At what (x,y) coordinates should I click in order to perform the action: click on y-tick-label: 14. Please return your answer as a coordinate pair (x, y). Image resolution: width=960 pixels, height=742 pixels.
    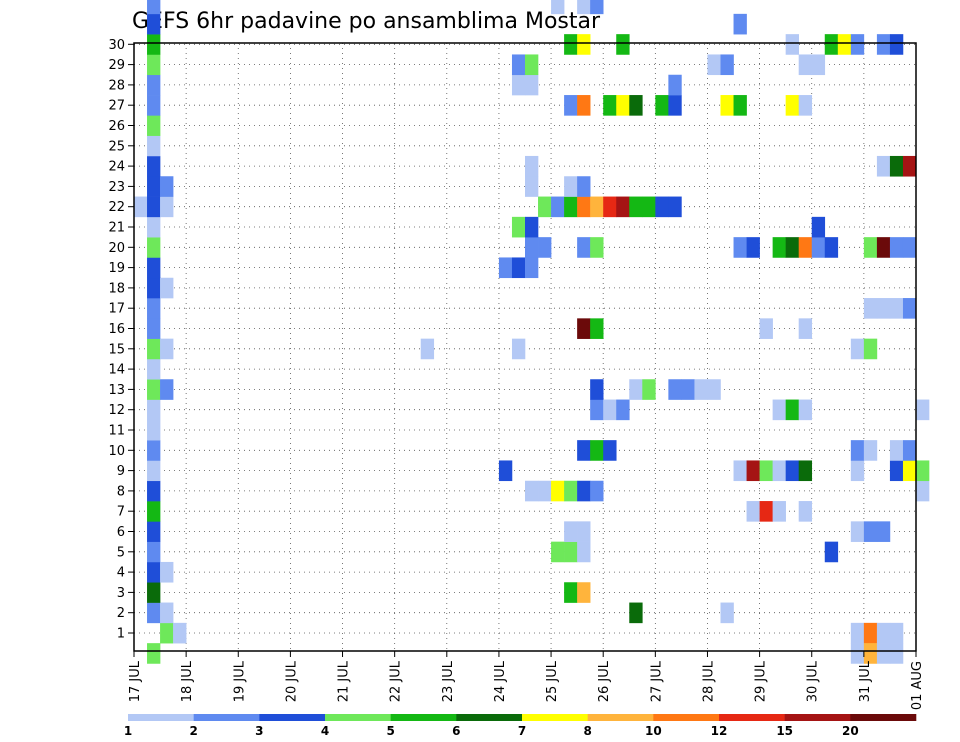
    Looking at the image, I should click on (116, 370).